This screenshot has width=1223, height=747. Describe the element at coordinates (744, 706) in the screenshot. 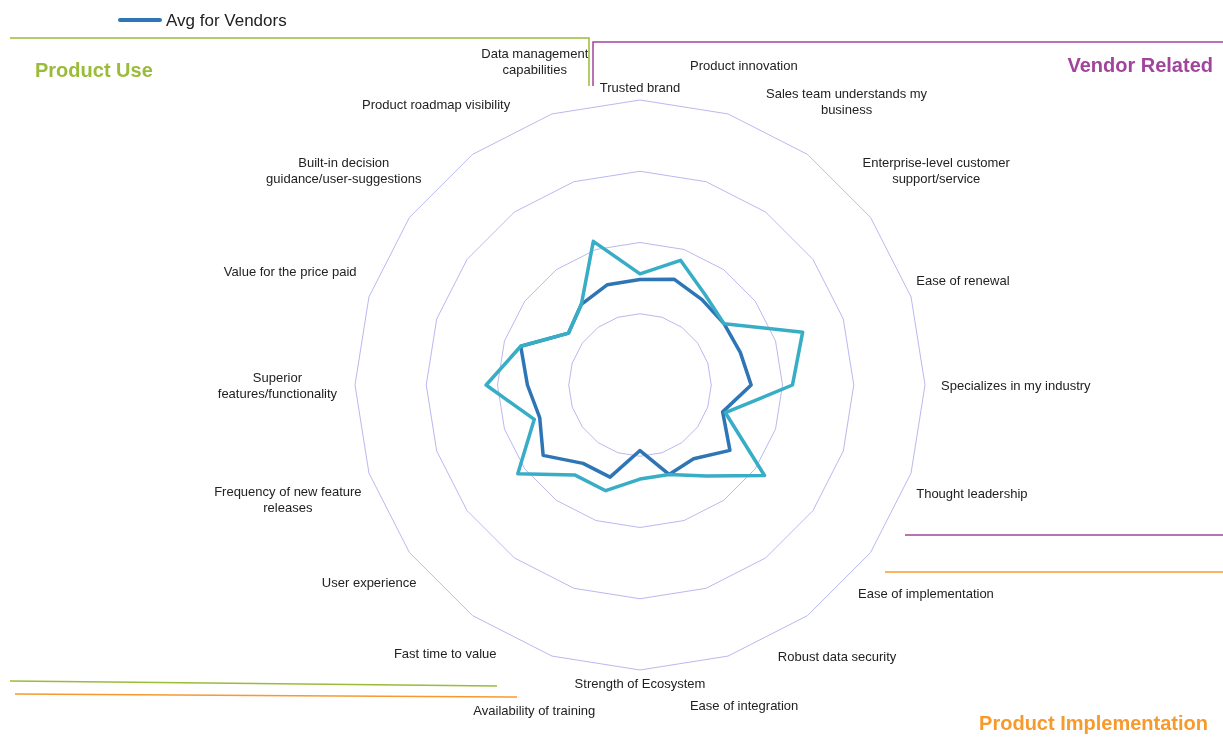

I see `spoke-label: Ease of integration` at that location.